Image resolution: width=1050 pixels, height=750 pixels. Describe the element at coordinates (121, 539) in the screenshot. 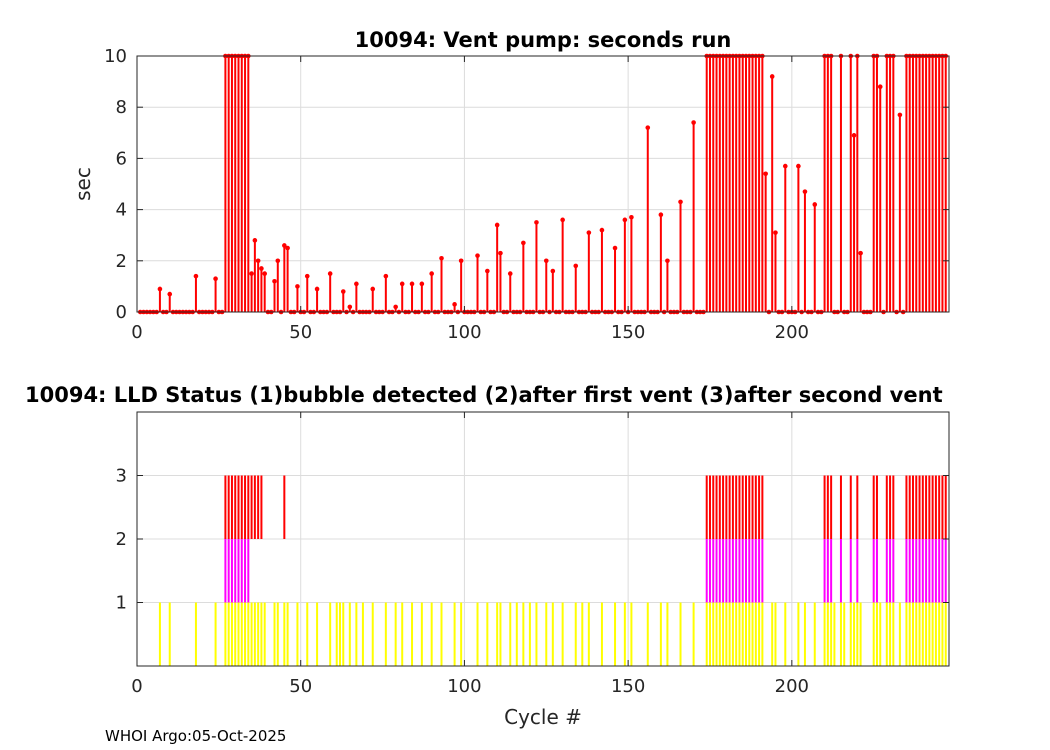

I see `bottom-y-tick-label: 2` at that location.